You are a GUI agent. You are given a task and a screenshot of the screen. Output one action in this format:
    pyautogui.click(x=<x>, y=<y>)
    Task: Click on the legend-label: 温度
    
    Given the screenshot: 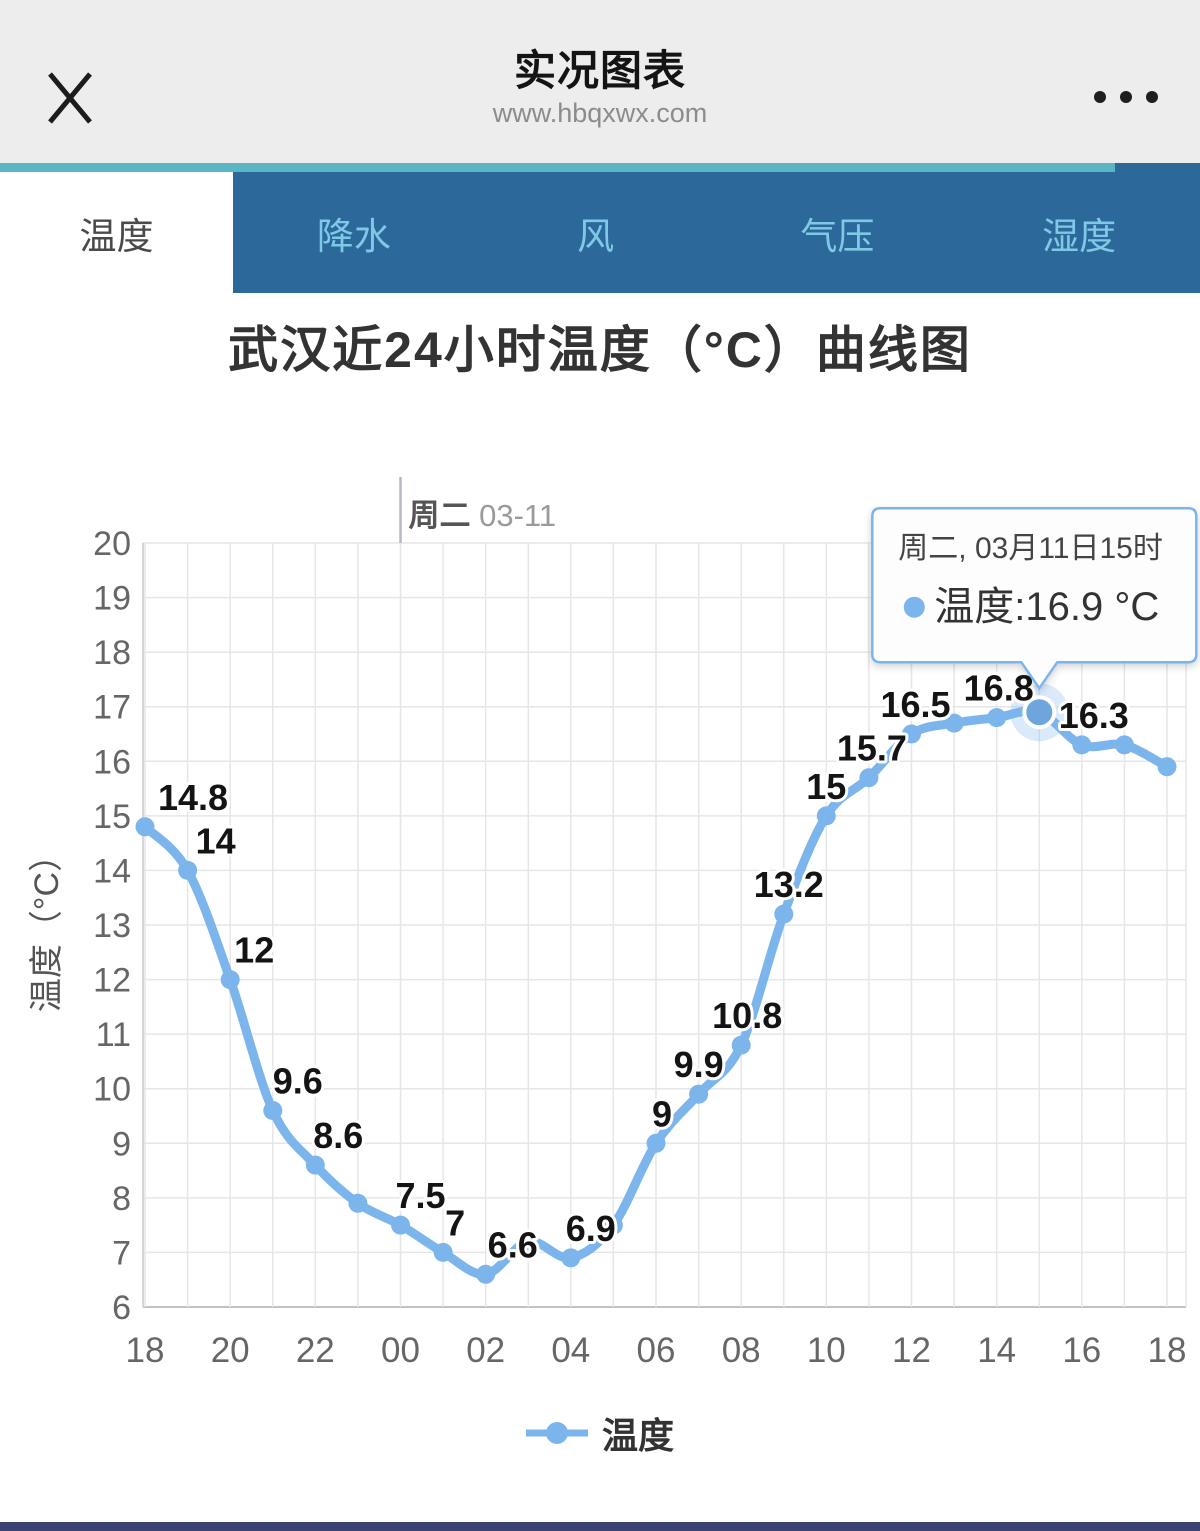 What is the action you would take?
    pyautogui.click(x=637, y=1435)
    